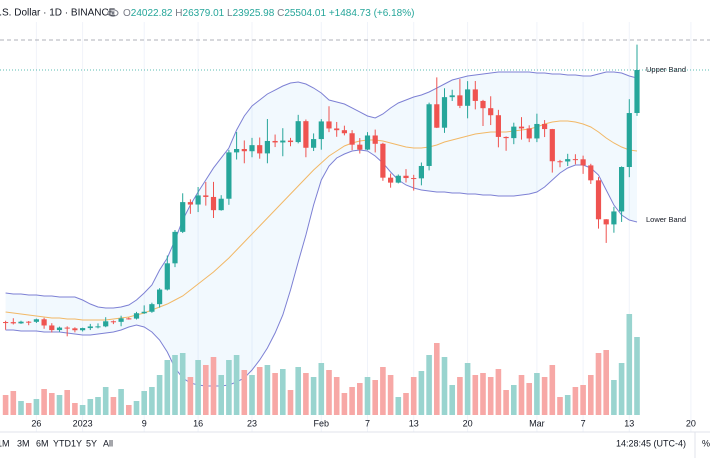 The image size is (710, 458). What do you see at coordinates (108, 443) in the screenshot?
I see `range-button: All` at bounding box center [108, 443].